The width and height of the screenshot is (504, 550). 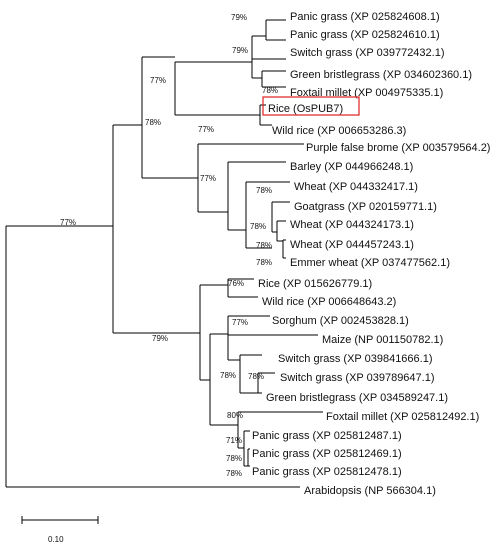 I want to click on leaf-label: Foxtail millet (XP 004975335.1), so click(x=366, y=93).